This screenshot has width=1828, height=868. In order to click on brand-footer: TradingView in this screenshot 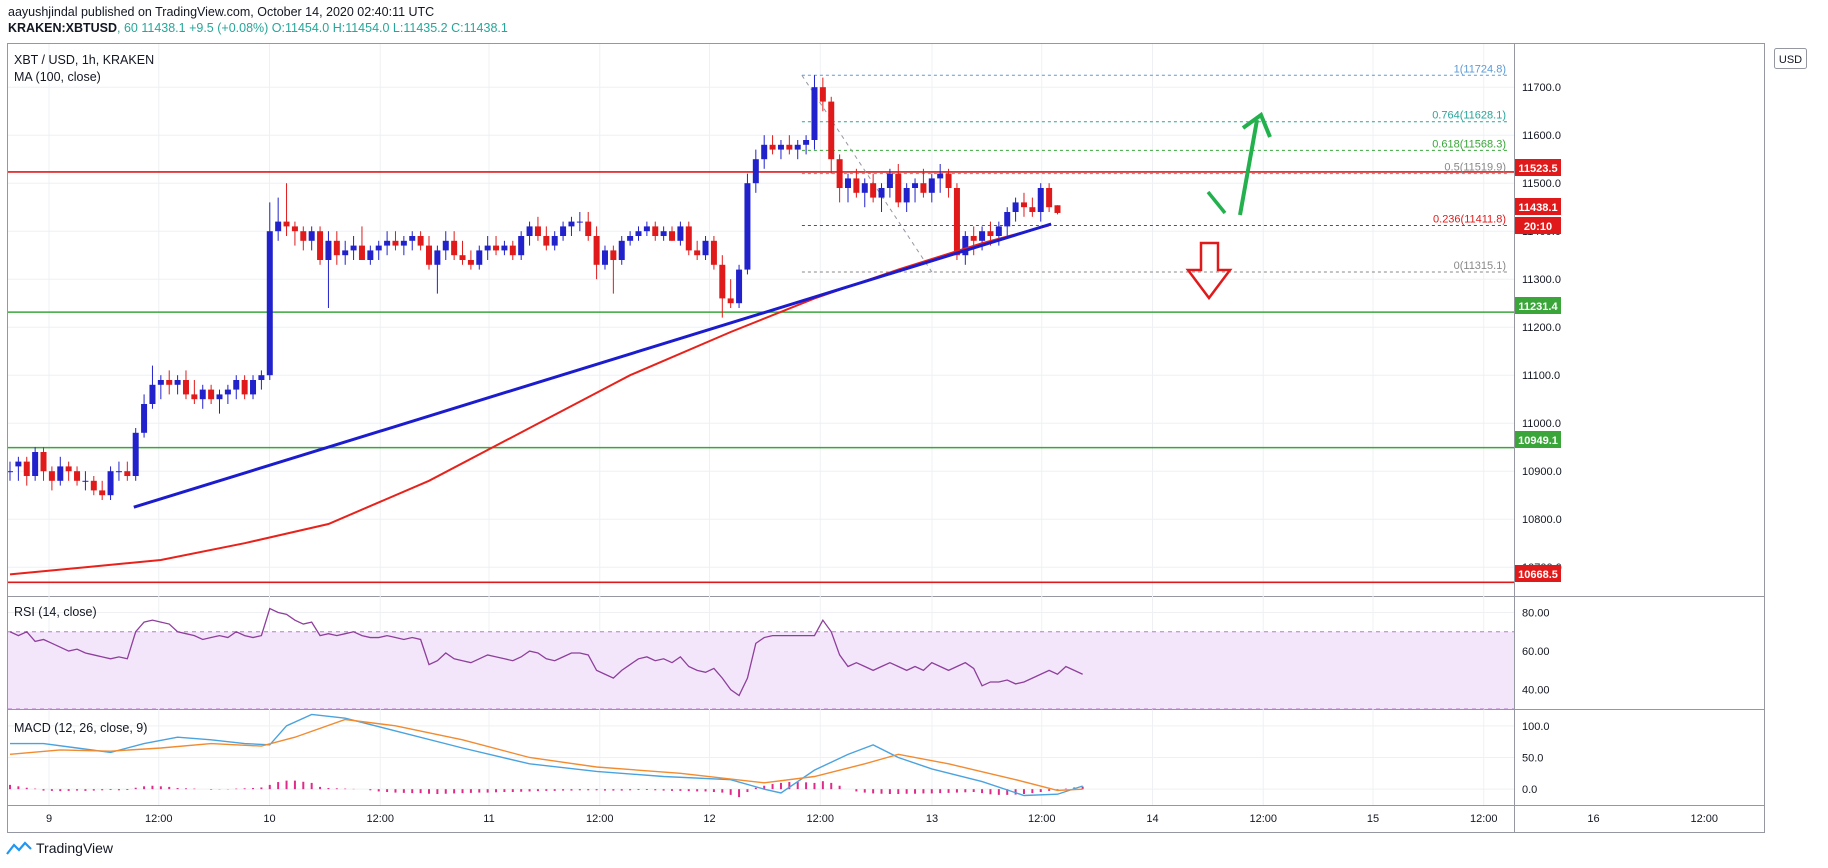, I will do `click(59, 848)`.